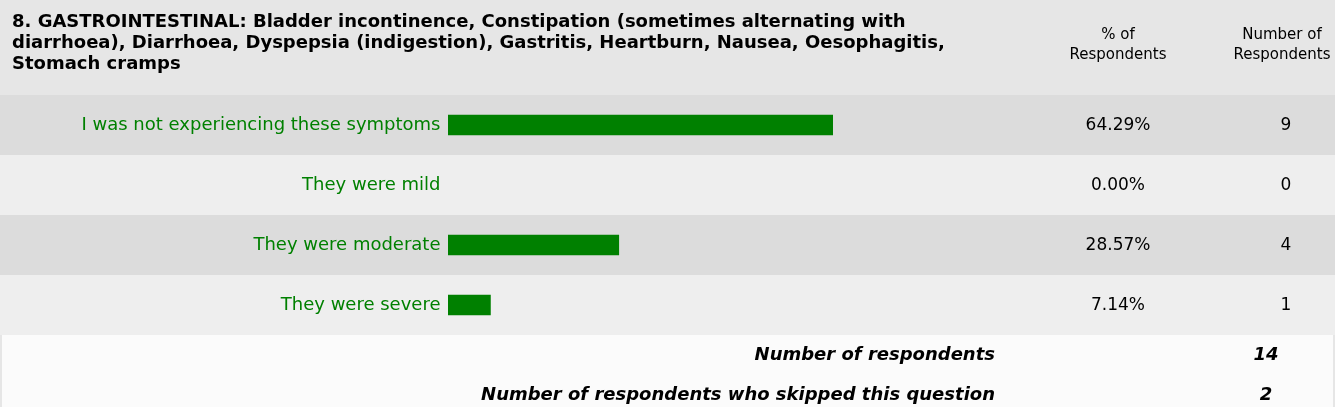 Image resolution: width=1335 pixels, height=407 pixels. I want to click on data-label: 64.29%, so click(1118, 124).